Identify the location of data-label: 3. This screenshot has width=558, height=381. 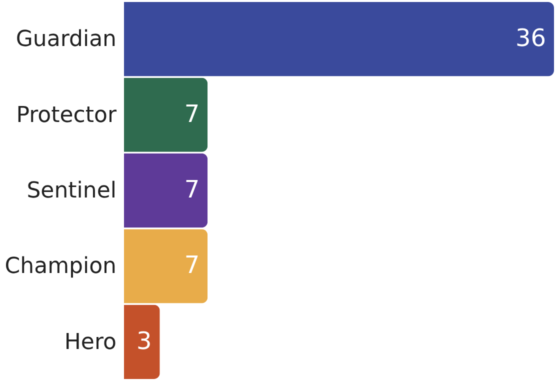
(144, 340).